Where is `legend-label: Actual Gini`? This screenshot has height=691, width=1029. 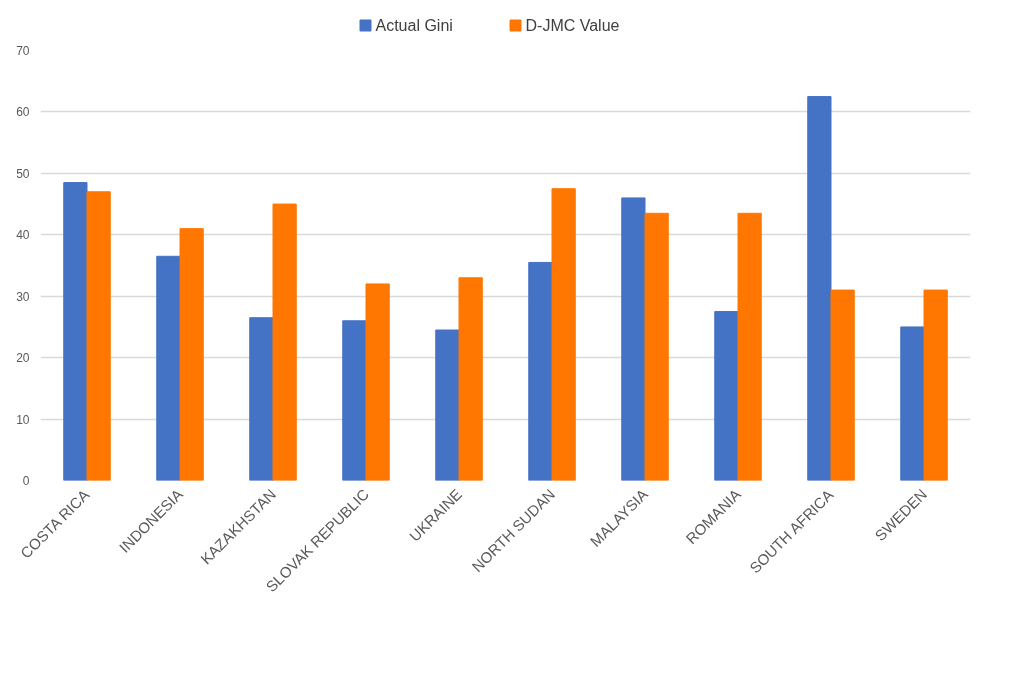 legend-label: Actual Gini is located at coordinates (414, 25).